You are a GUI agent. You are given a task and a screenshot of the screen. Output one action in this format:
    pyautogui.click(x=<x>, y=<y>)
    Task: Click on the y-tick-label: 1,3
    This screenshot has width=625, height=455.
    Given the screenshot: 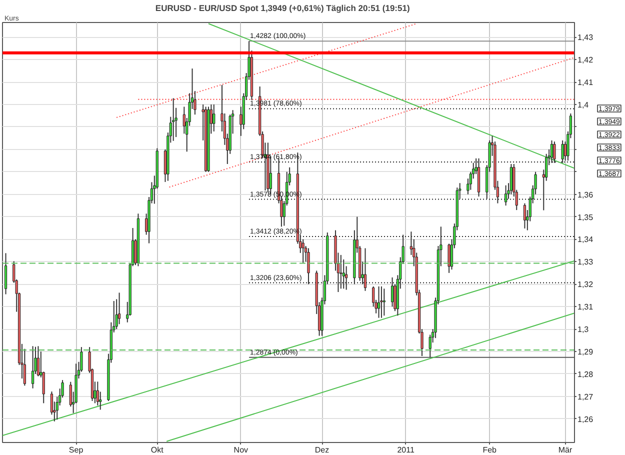 What is the action you would take?
    pyautogui.click(x=584, y=329)
    